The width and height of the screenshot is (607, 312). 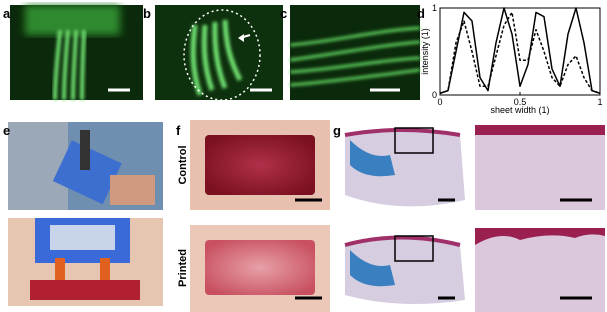 I want to click on panel-c-image, so click(x=355, y=52).